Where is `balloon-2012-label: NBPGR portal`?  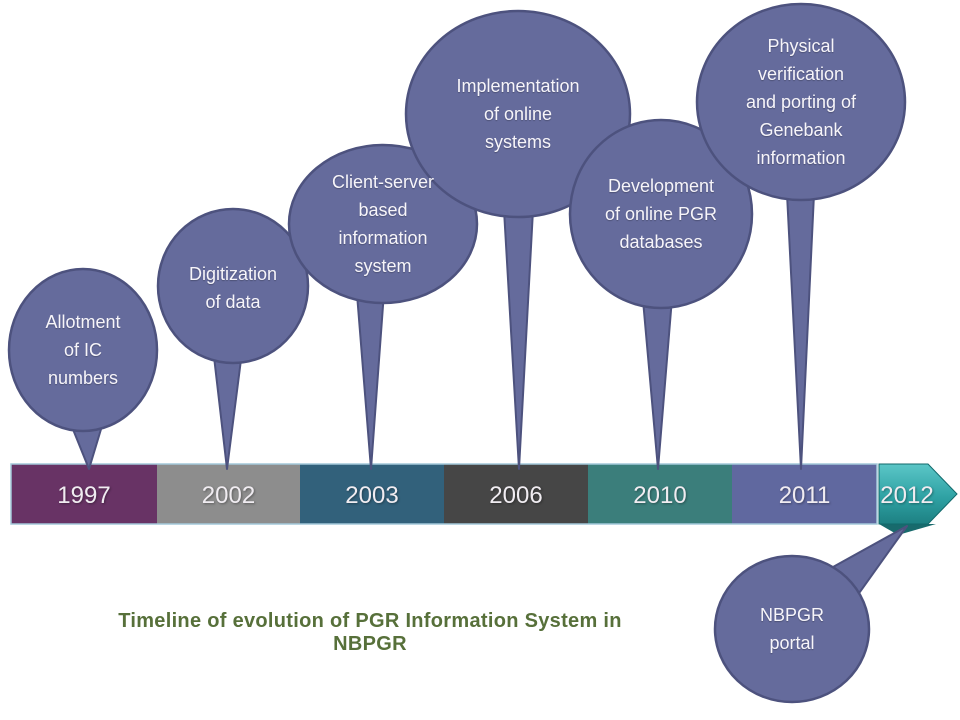
balloon-2012-label: NBPGR portal is located at coordinates (791, 629).